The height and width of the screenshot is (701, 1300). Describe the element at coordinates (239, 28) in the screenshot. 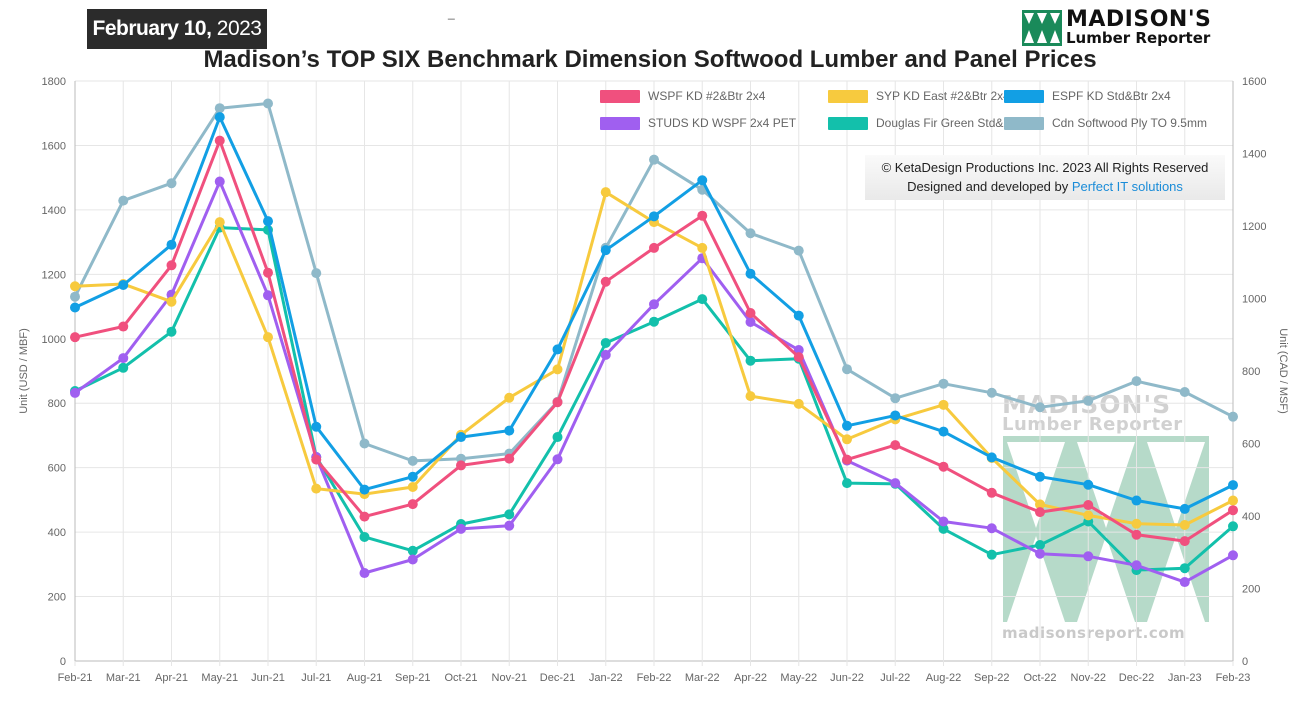

I see `date-year: 2023` at that location.